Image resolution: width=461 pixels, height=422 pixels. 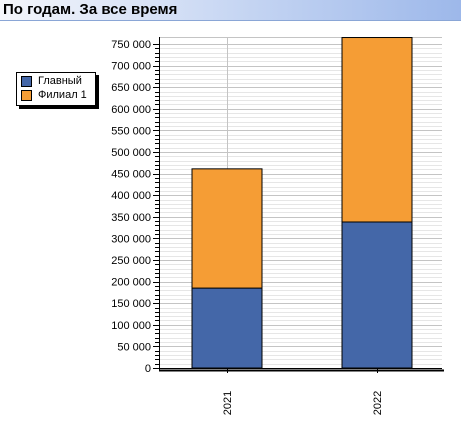 I want to click on y-tick-label: 750 000, so click(x=131, y=45).